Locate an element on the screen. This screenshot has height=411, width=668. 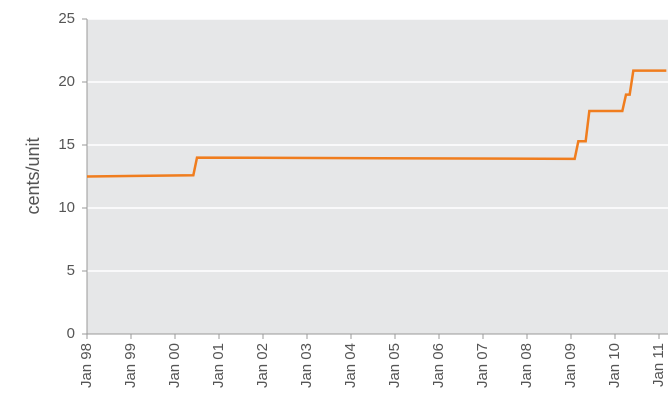
y-tick-label: 20 is located at coordinates (66, 81).